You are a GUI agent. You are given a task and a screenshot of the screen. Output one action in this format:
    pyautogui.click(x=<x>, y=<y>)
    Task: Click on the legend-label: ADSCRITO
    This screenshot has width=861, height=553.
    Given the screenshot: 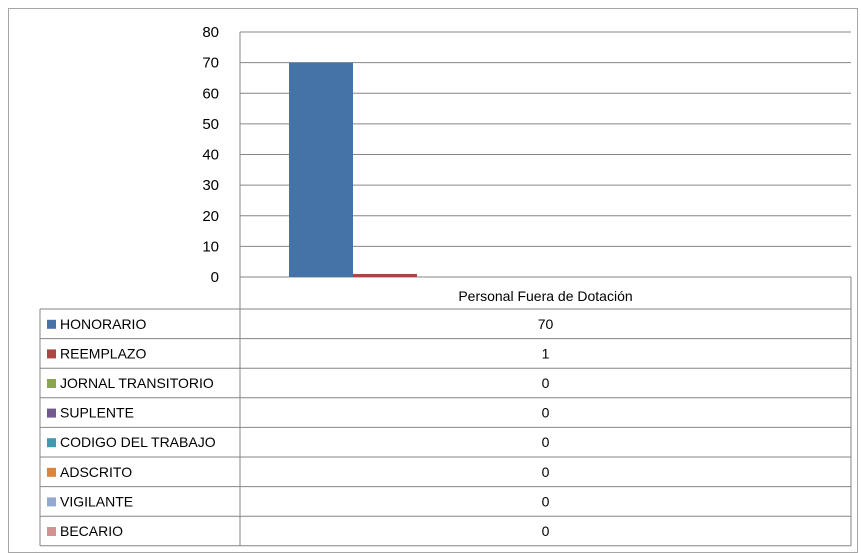 What is the action you would take?
    pyautogui.click(x=96, y=472)
    